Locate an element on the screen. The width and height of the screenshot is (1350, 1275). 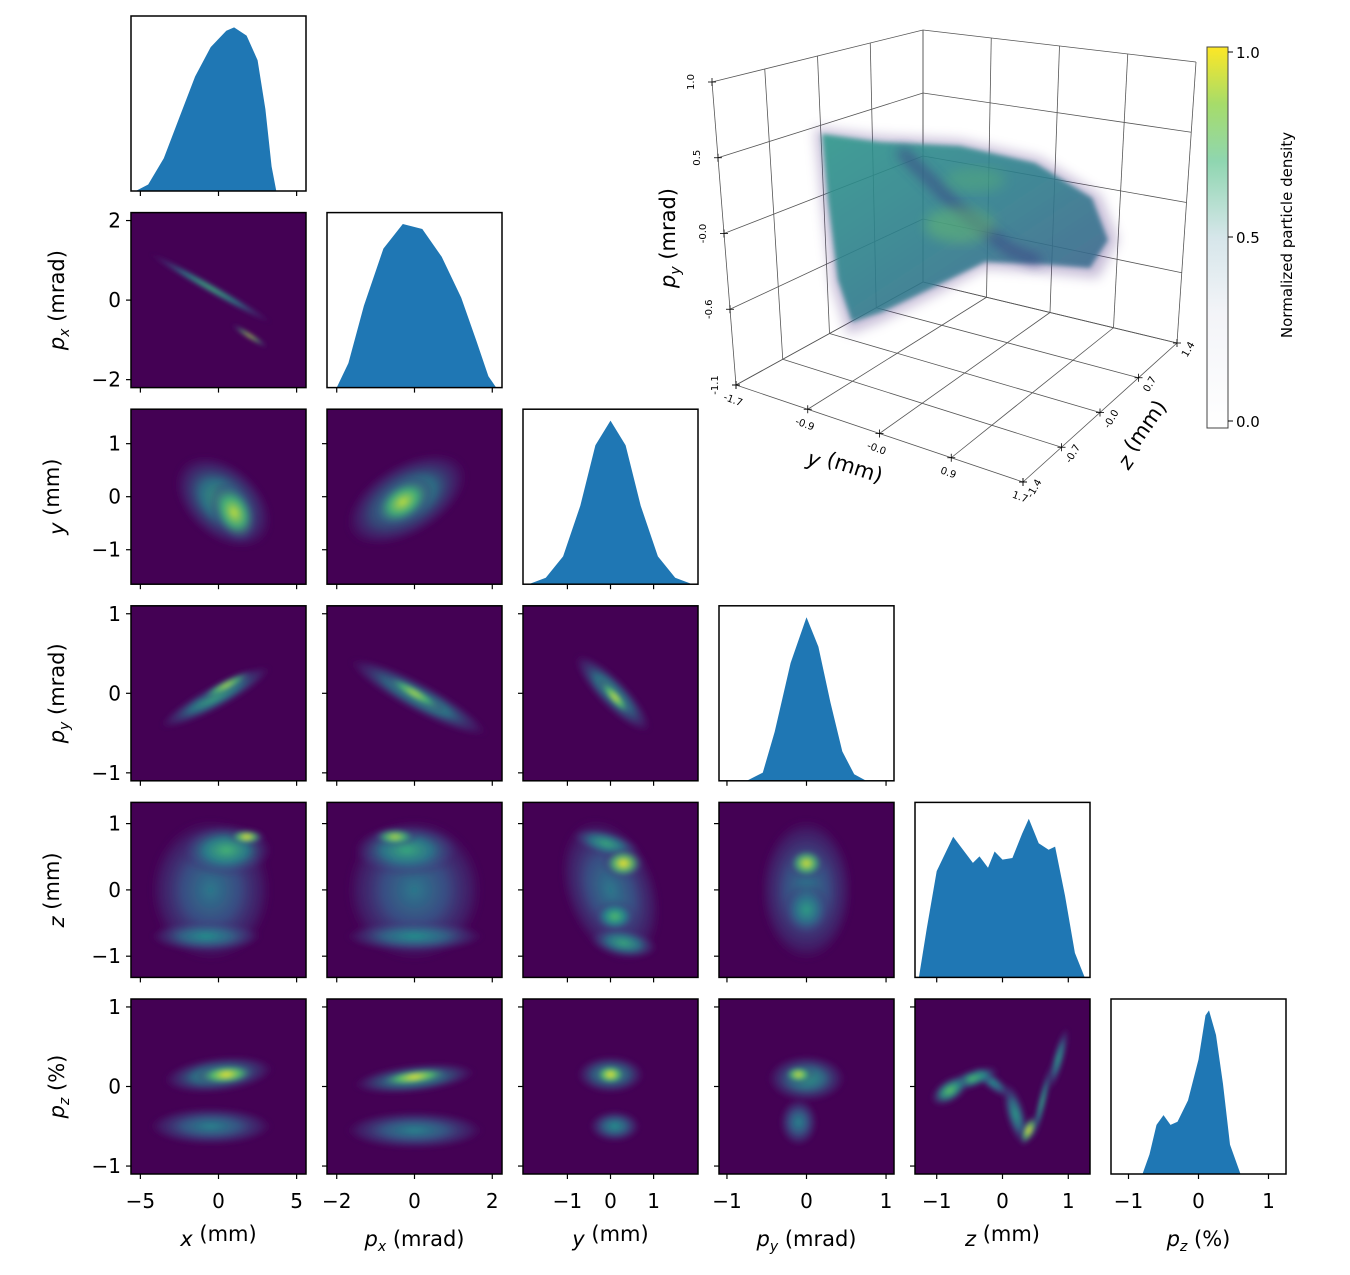
tick-label-3d: -0.6 is located at coordinates (709, 309).